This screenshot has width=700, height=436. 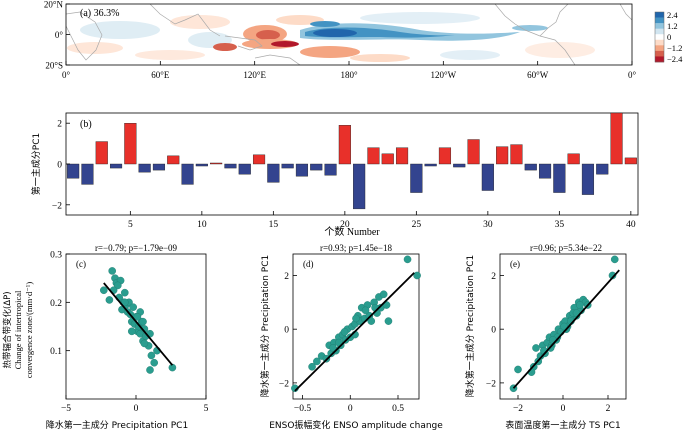 What do you see at coordinates (493, 277) in the screenshot?
I see `y-tick-label: 2` at bounding box center [493, 277].